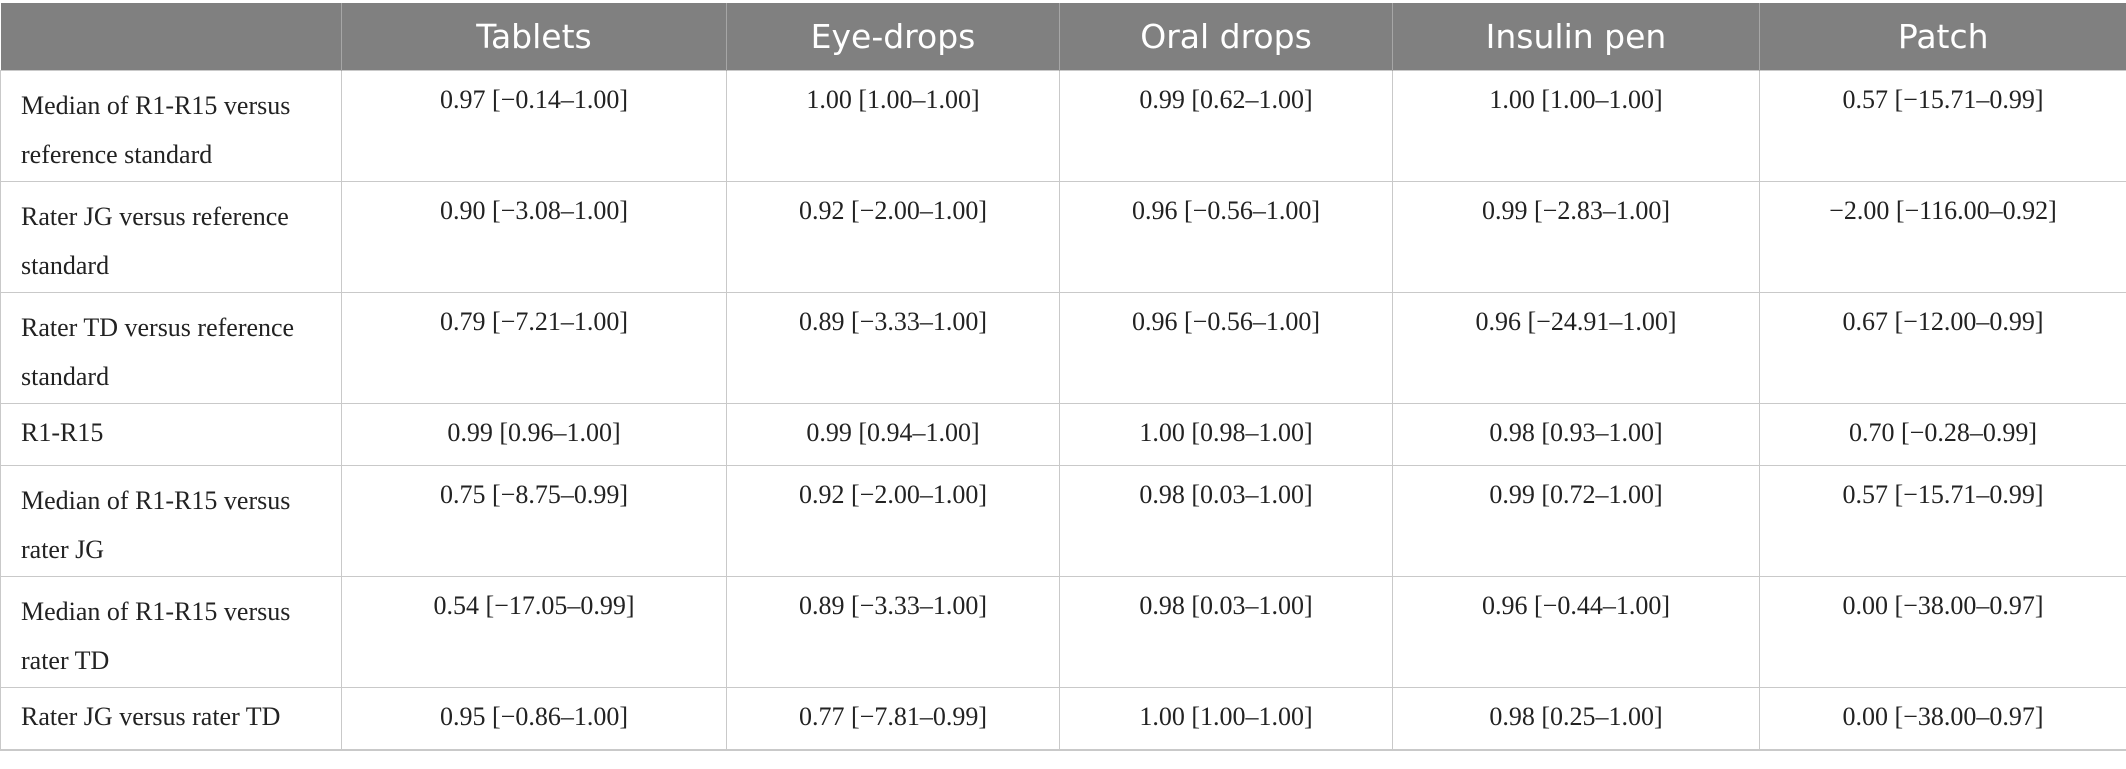 The height and width of the screenshot is (769, 2126). Describe the element at coordinates (893, 719) in the screenshot. I see `table-cell: 0.77 [−7.81–0.99]` at that location.